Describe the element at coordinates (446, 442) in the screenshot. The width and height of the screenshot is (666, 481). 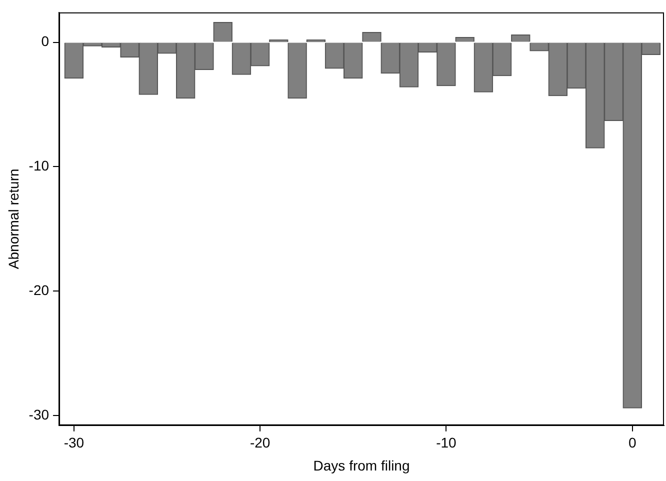
I see `x-tick-label: -10` at that location.